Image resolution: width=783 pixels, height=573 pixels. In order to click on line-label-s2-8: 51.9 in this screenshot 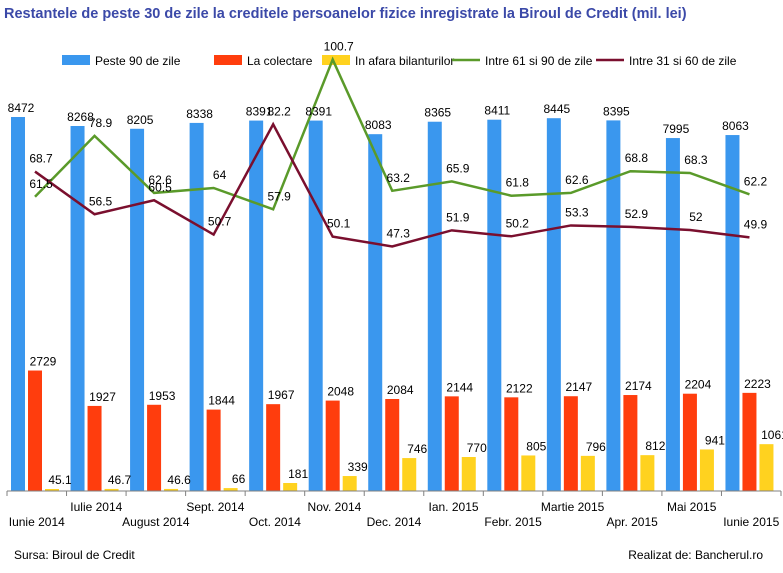, I will do `click(458, 217)`.